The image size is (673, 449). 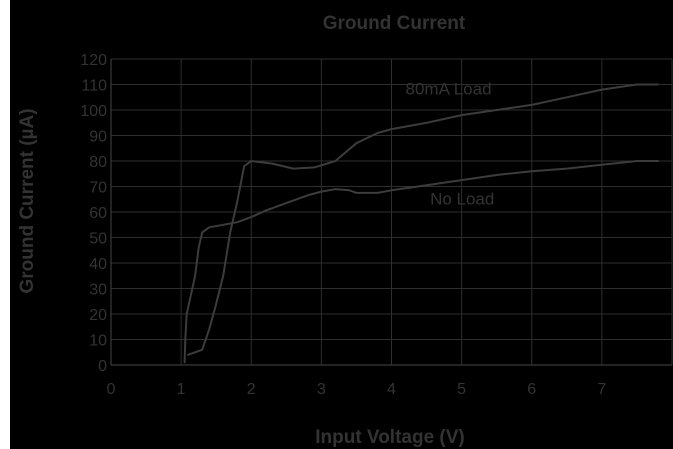 I want to click on y-tick-label-70: 70, so click(x=98, y=188).